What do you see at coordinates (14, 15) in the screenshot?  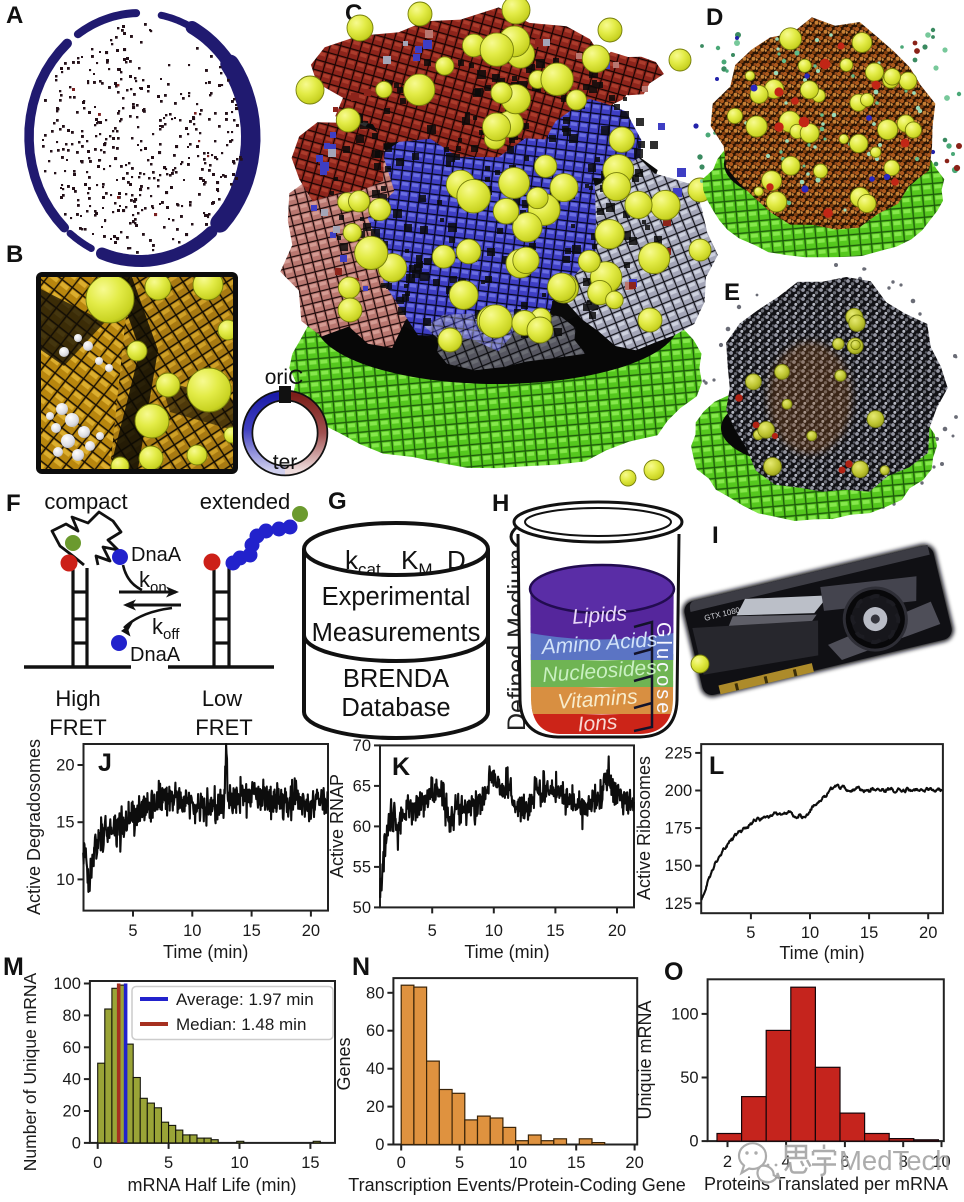 I see `svg-text: A` at bounding box center [14, 15].